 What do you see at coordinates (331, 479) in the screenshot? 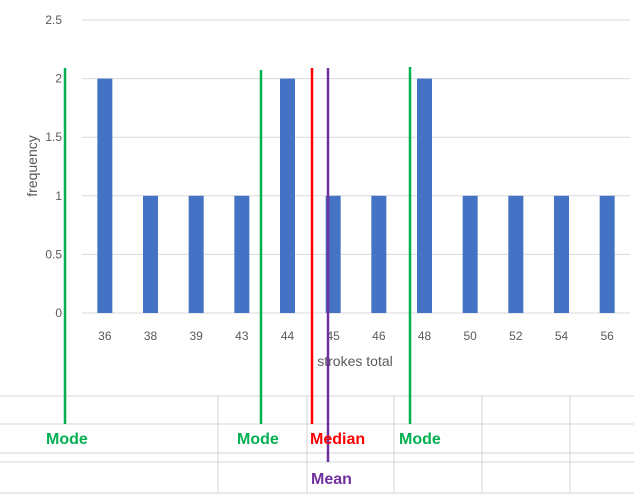
I see `annotation-label: Mean` at bounding box center [331, 479].